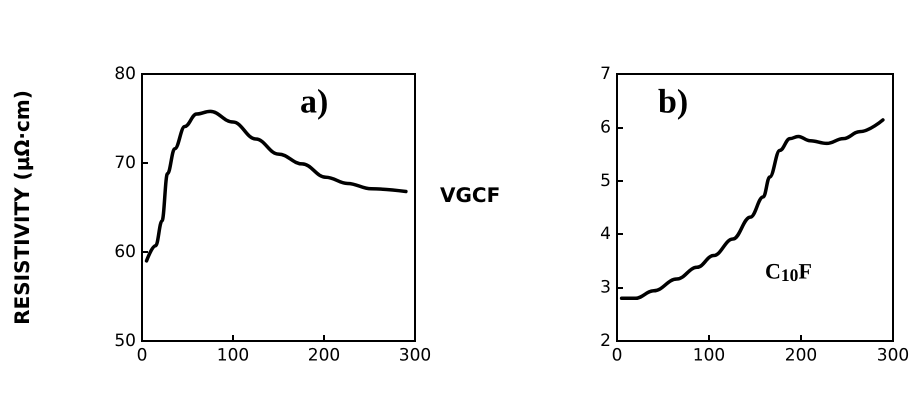 This screenshot has height=418, width=919. What do you see at coordinates (752, 209) in the screenshot?
I see `line-series` at bounding box center [752, 209].